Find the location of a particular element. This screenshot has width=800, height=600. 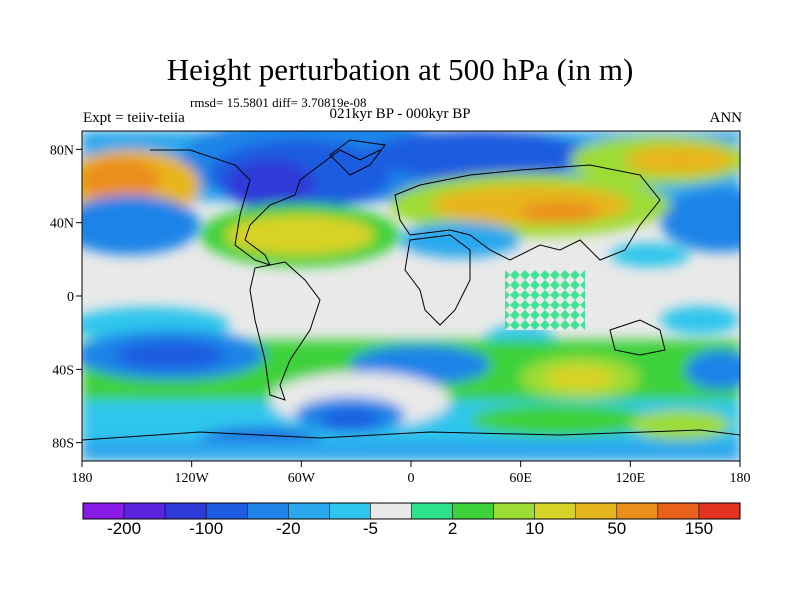

lat-tick-label: 40S is located at coordinates (63, 370).